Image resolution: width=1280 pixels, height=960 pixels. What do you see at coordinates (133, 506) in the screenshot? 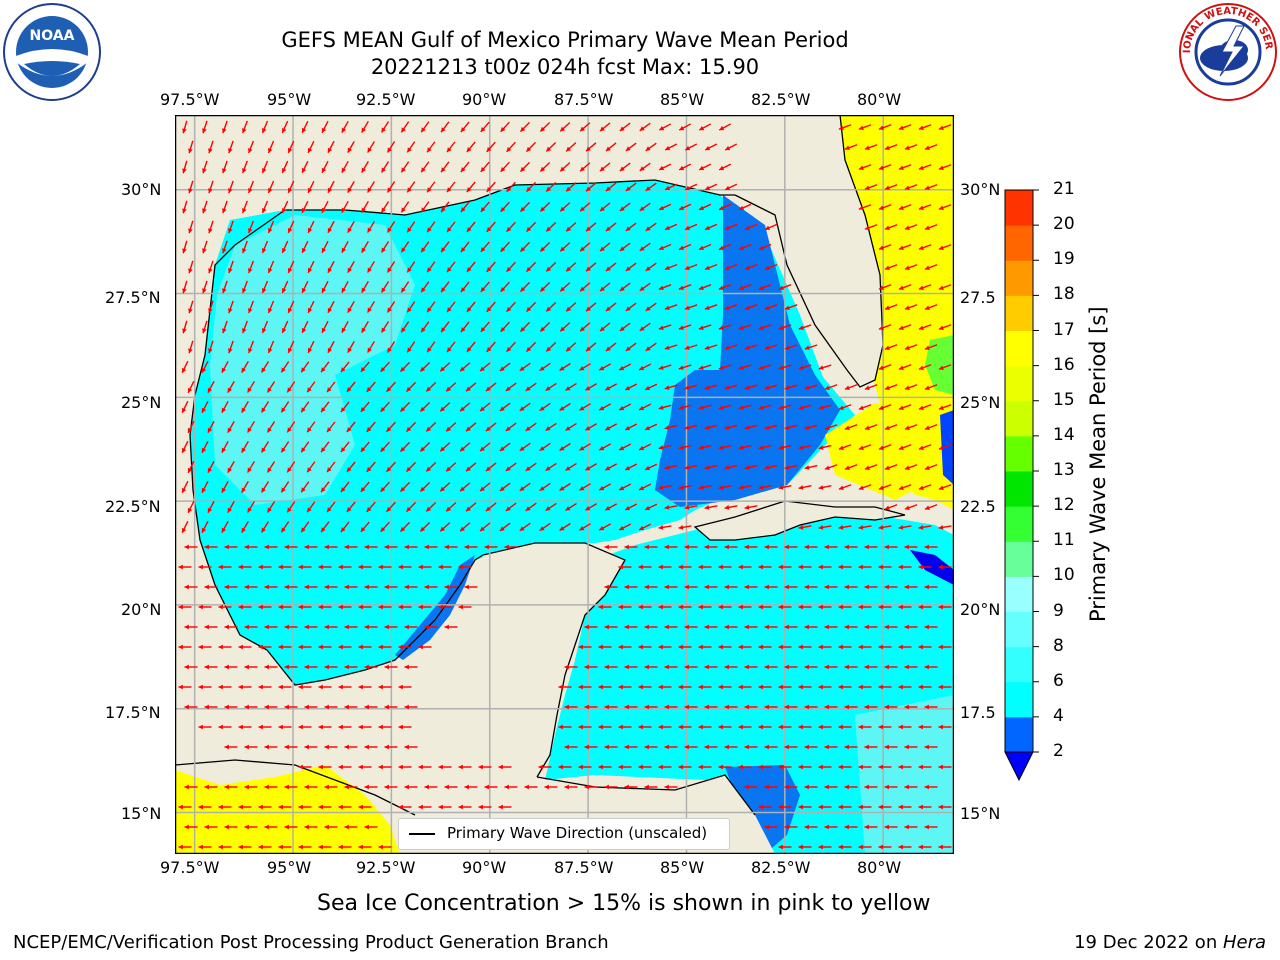
I see `lat-label-left: 22.5°N` at bounding box center [133, 506].